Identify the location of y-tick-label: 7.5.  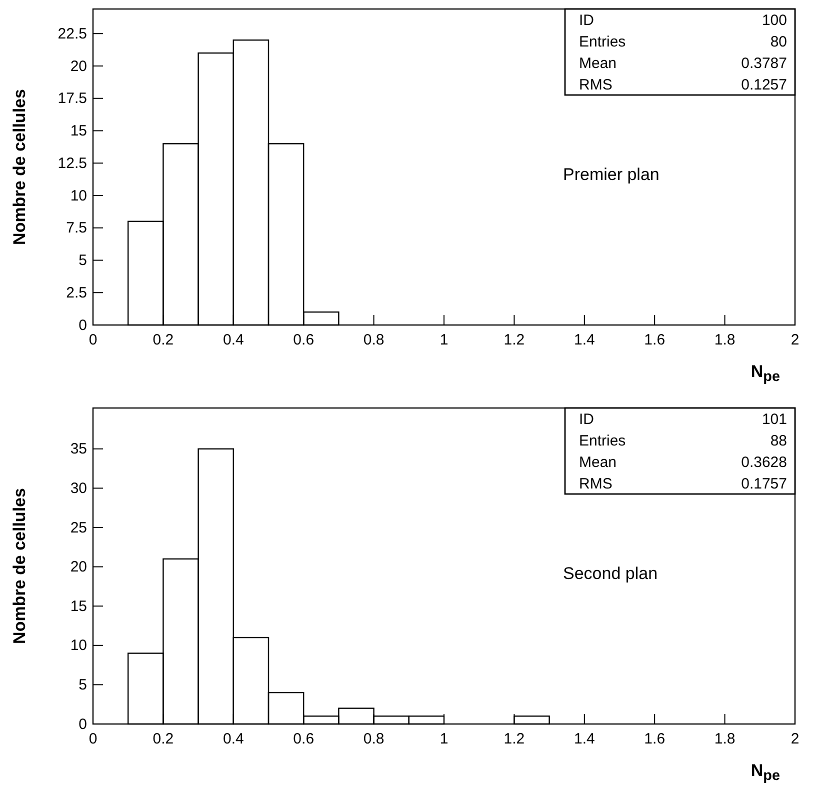
(76, 228).